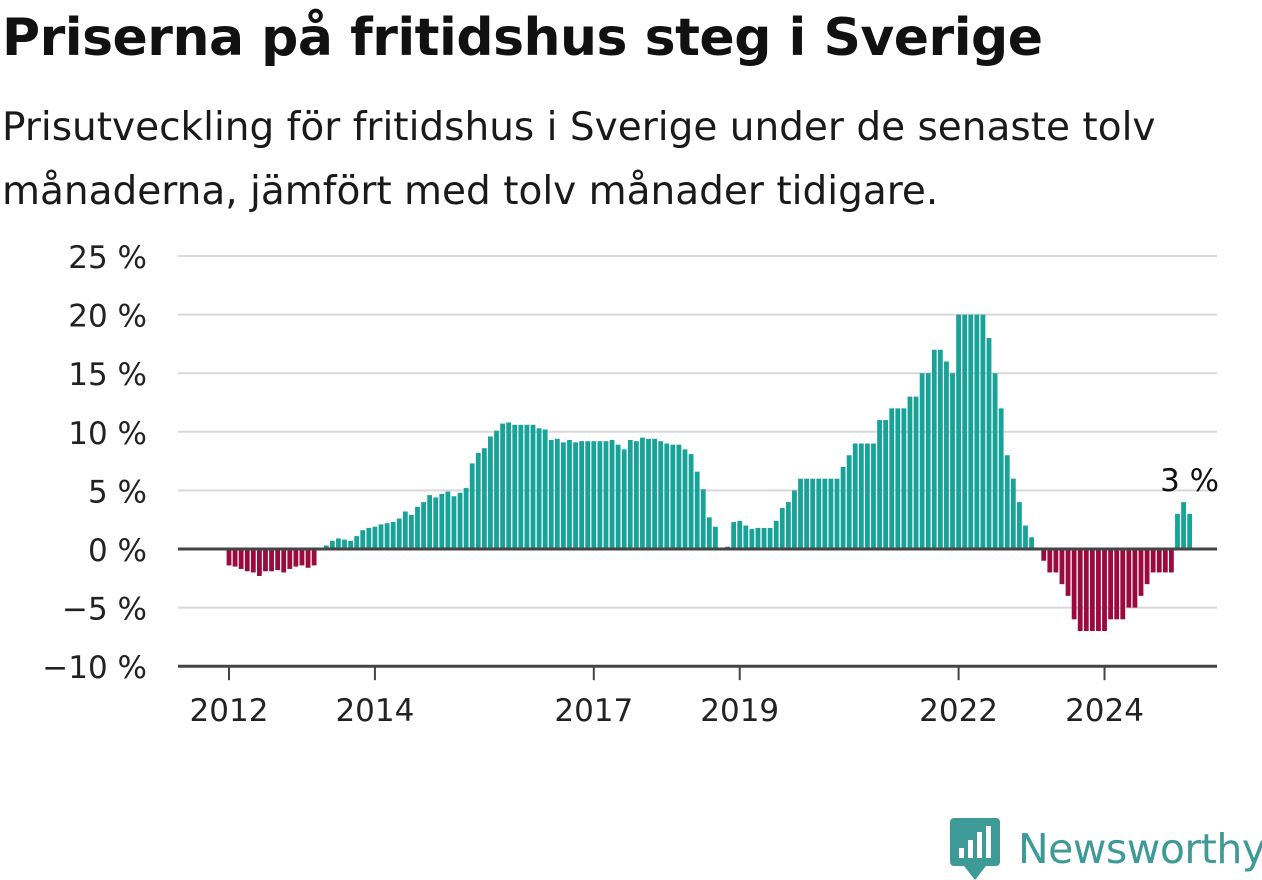  Describe the element at coordinates (739, 711) in the screenshot. I see `x-tick-label: 2019` at that location.